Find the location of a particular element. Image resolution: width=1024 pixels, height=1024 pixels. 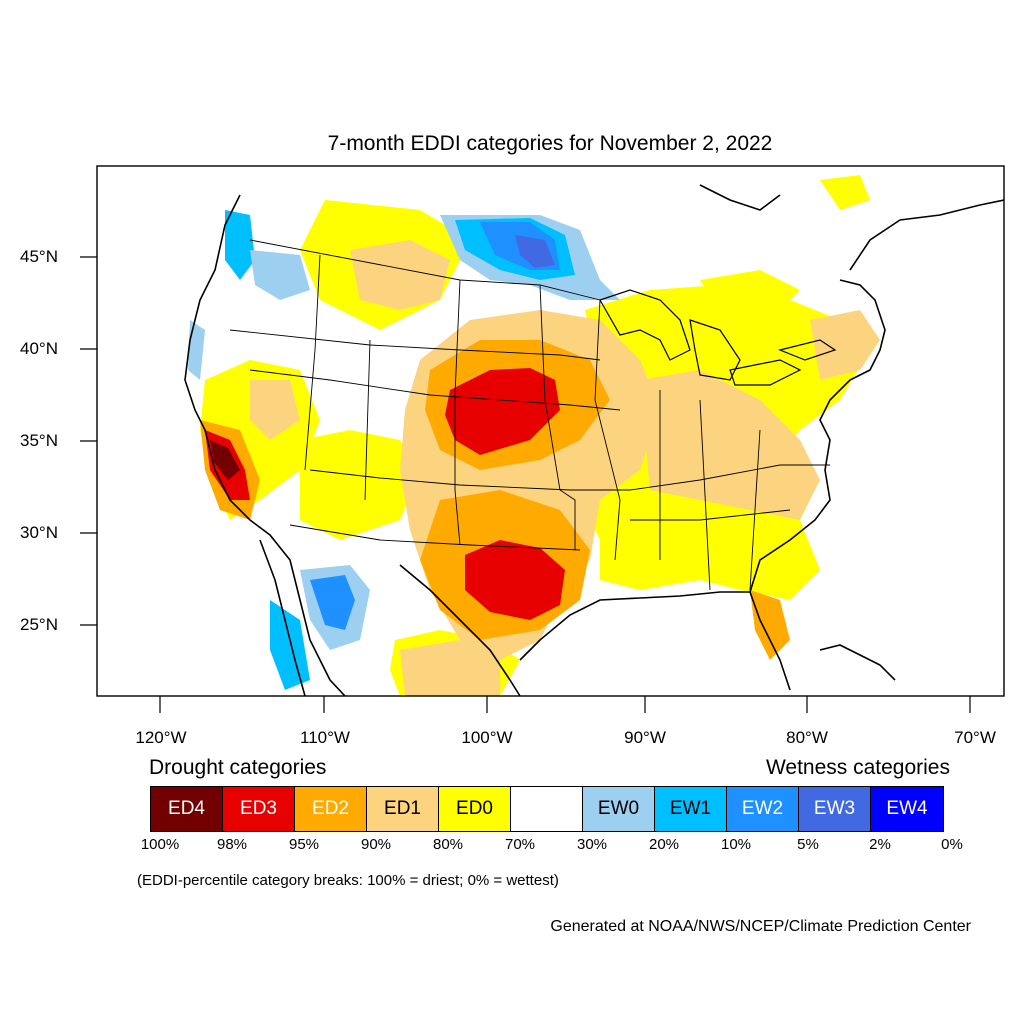

percent-break-label: 70% is located at coordinates (520, 844).